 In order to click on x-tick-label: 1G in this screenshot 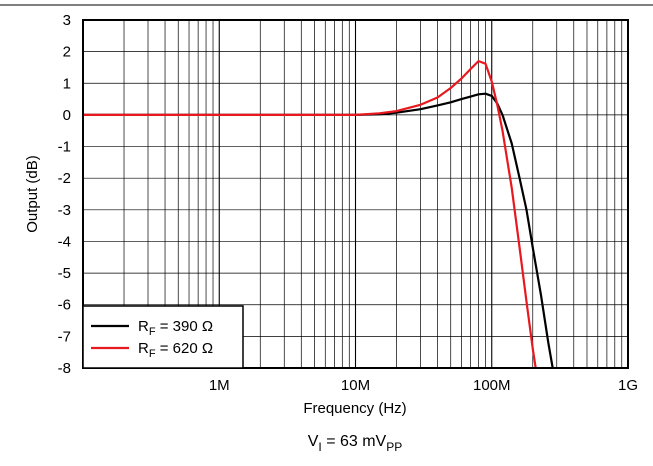, I will do `click(628, 385)`.